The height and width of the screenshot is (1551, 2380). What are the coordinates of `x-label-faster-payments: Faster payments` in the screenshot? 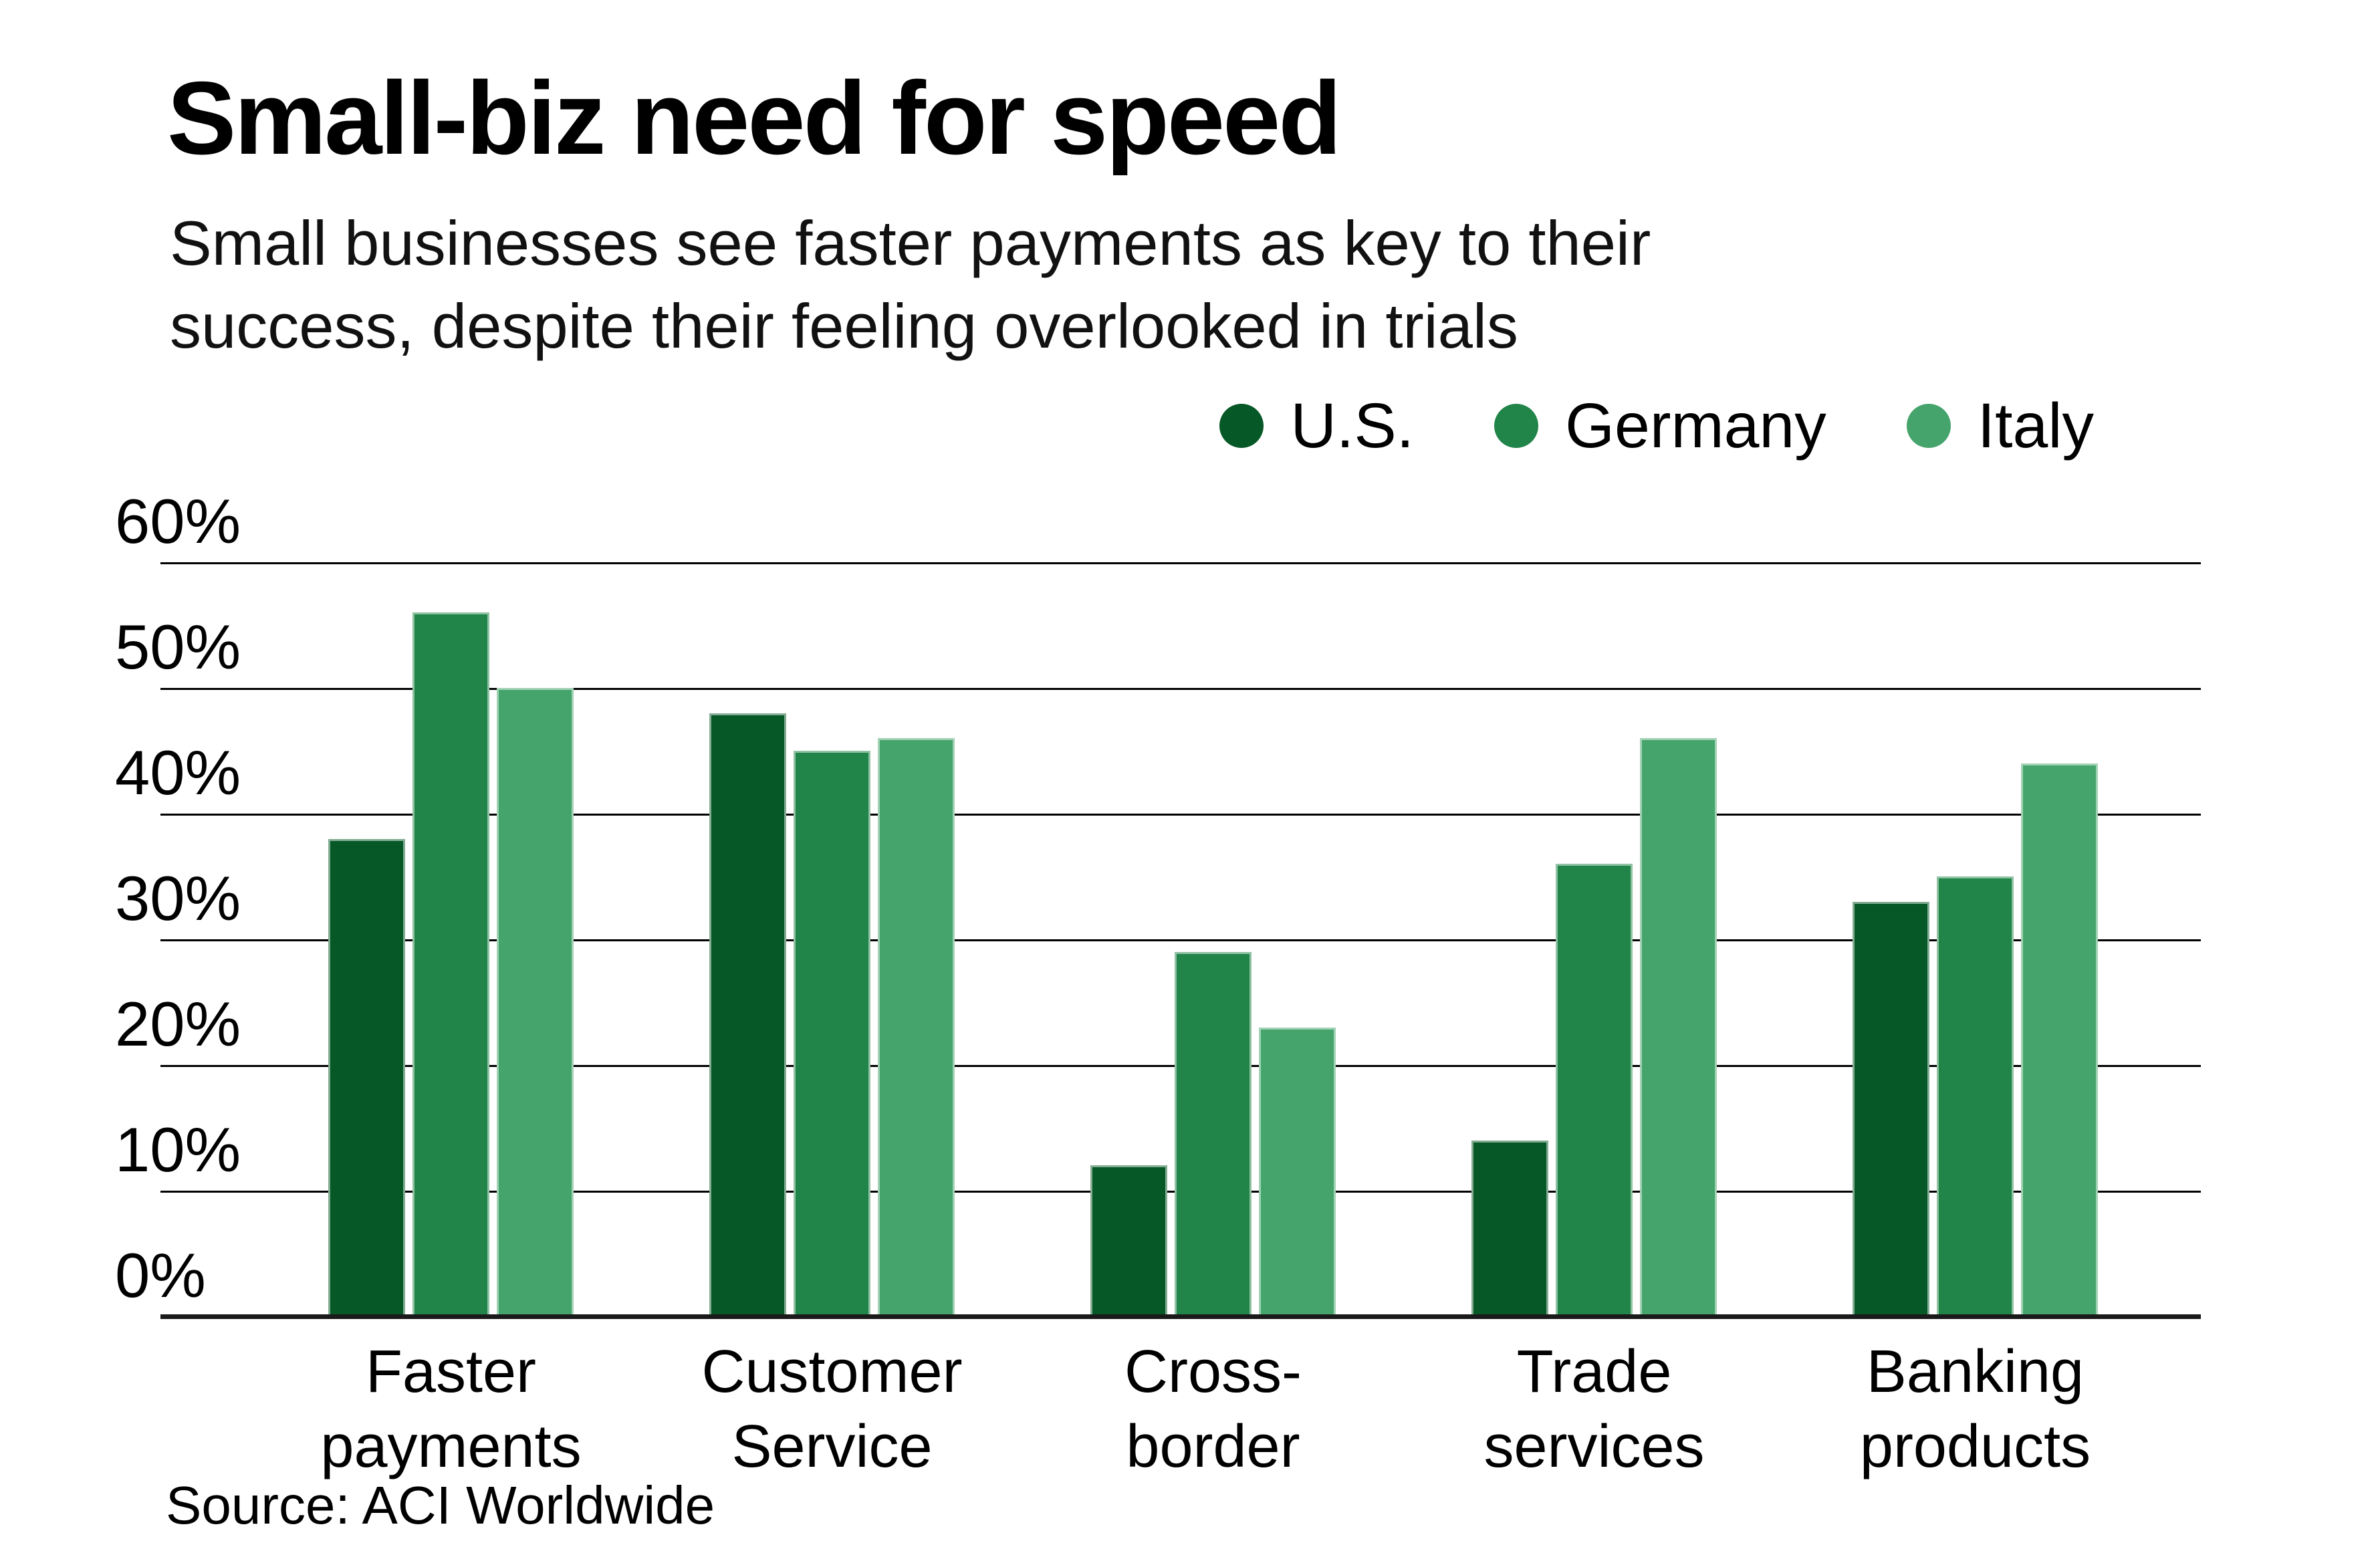 It's located at (451, 1409).